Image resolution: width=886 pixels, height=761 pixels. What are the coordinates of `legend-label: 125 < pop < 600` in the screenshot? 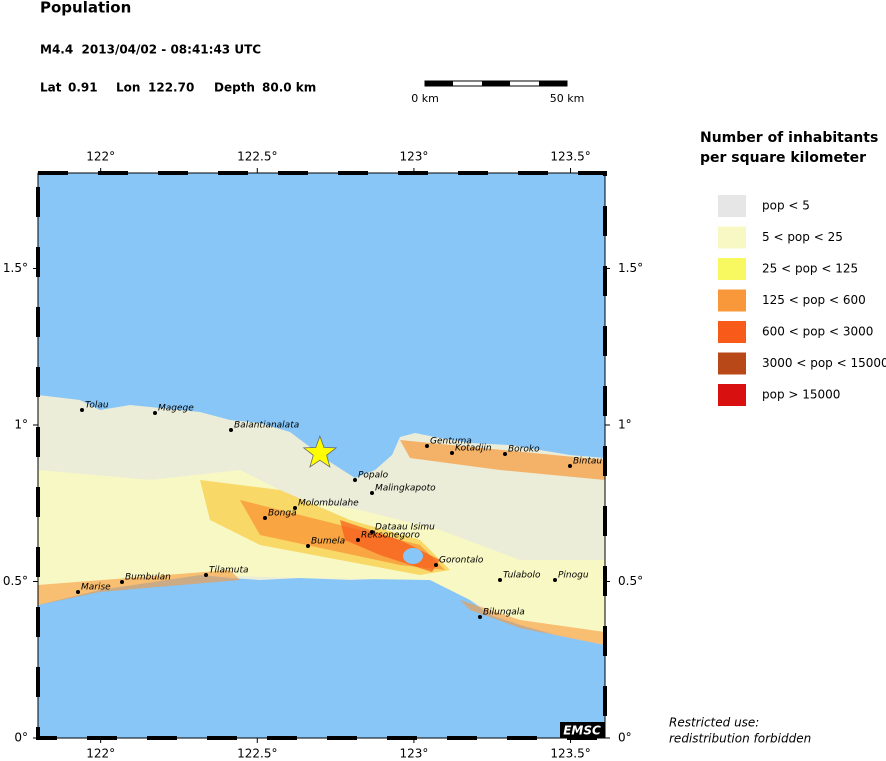 It's located at (814, 300).